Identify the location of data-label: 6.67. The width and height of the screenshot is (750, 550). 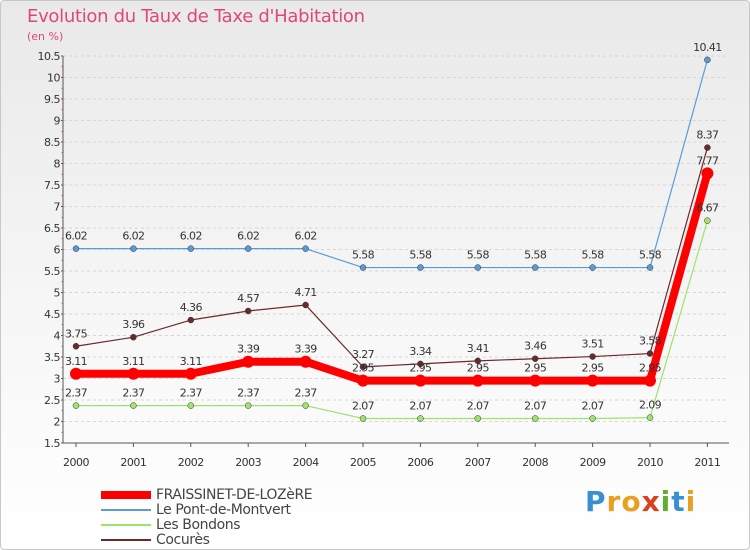
(707, 208).